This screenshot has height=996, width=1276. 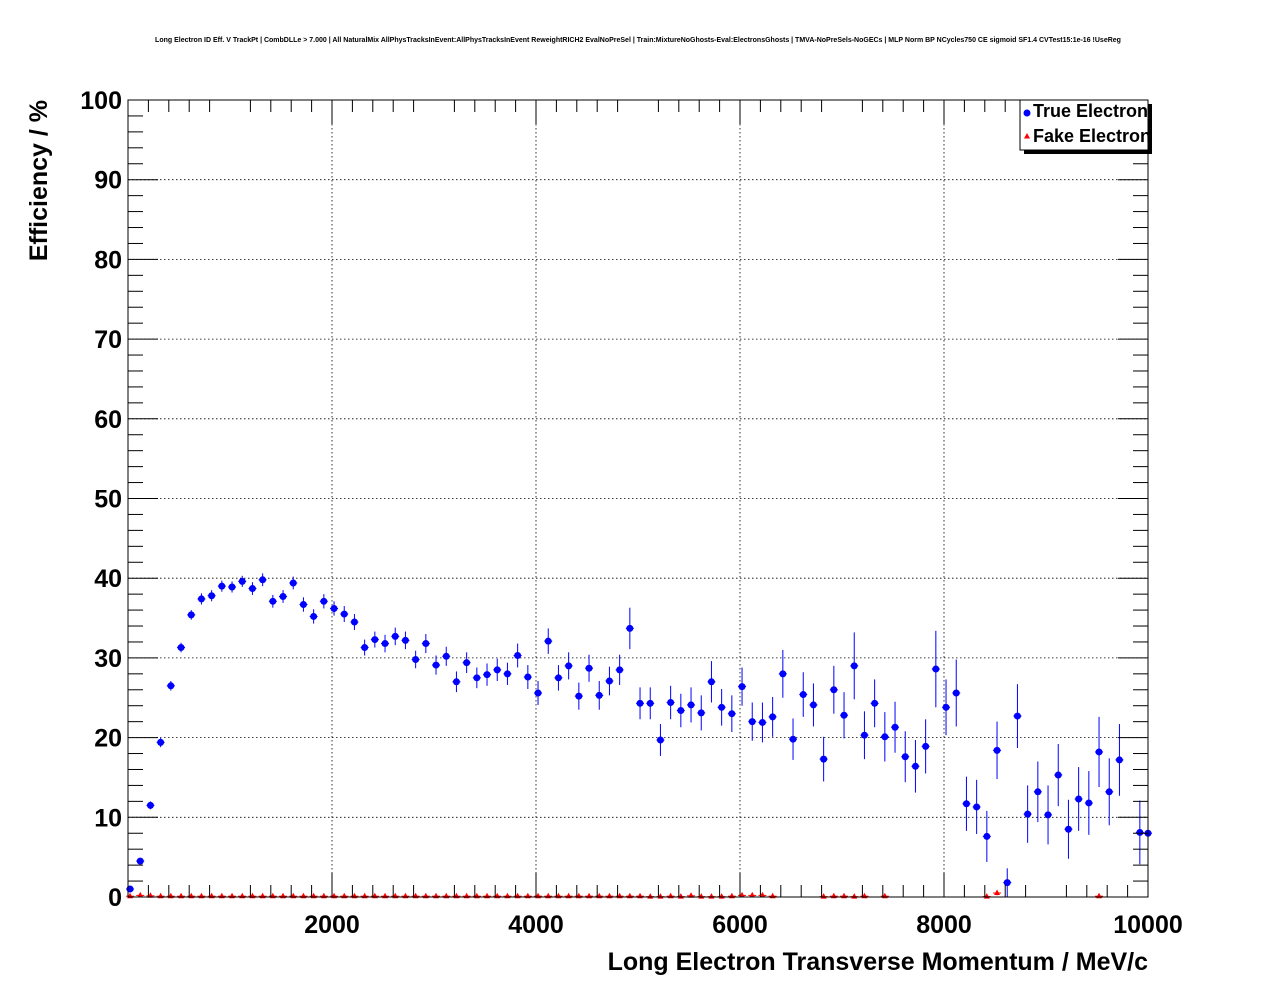 I want to click on x-tick-label: 8000, so click(x=944, y=925).